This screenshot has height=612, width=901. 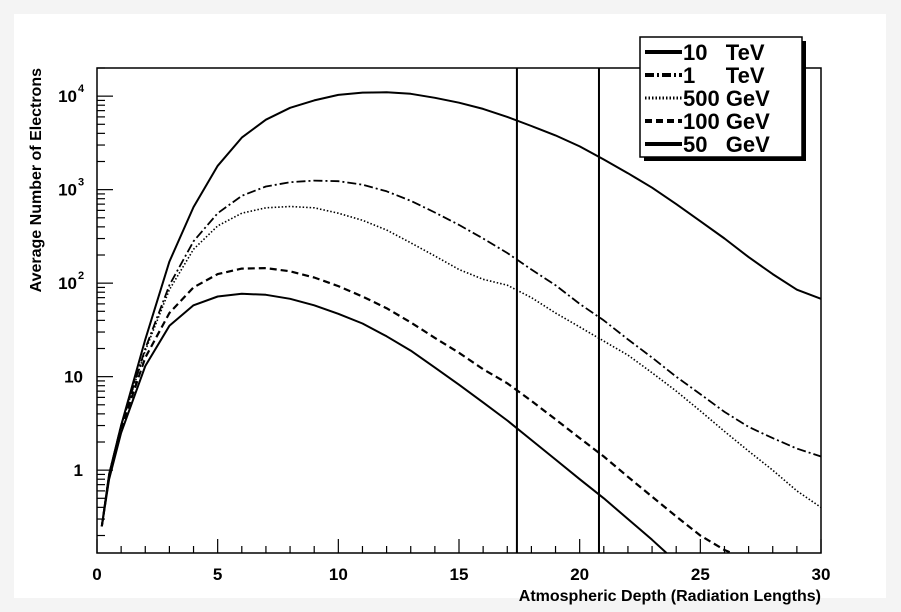 I want to click on y-tick-exponent: 2, so click(x=81, y=276).